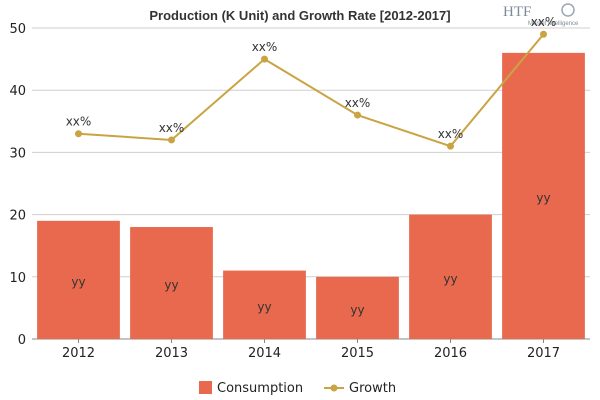 This screenshot has height=400, width=600. What do you see at coordinates (171, 353) in the screenshot?
I see `x-tick-label: 2013` at bounding box center [171, 353].